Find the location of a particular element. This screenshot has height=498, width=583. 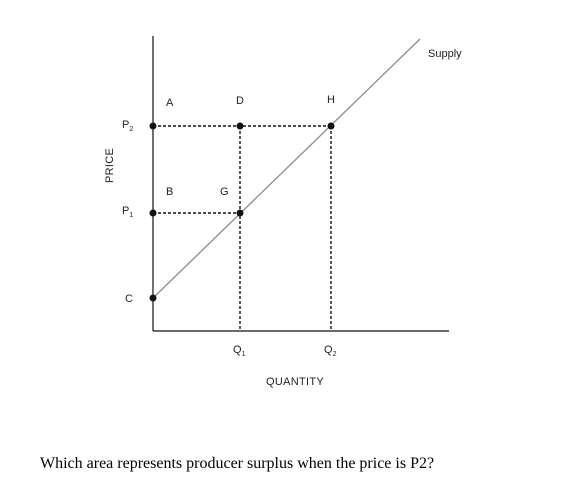

tick-p2-base: P is located at coordinates (125, 125).